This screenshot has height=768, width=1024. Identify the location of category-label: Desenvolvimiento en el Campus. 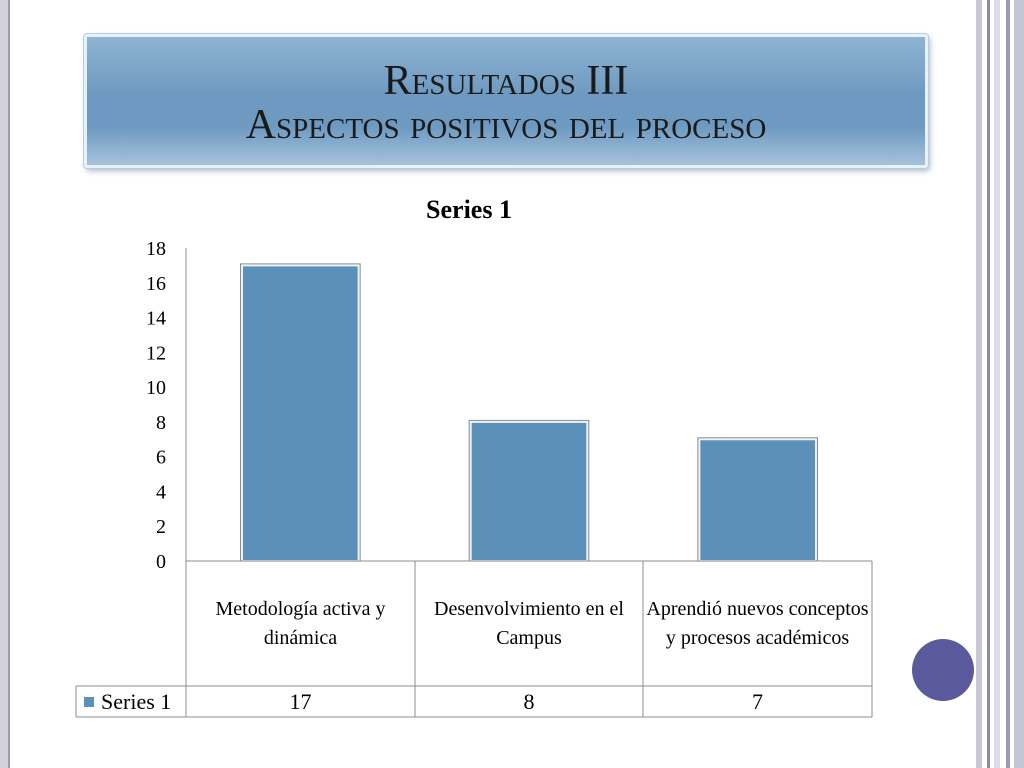
(529, 623).